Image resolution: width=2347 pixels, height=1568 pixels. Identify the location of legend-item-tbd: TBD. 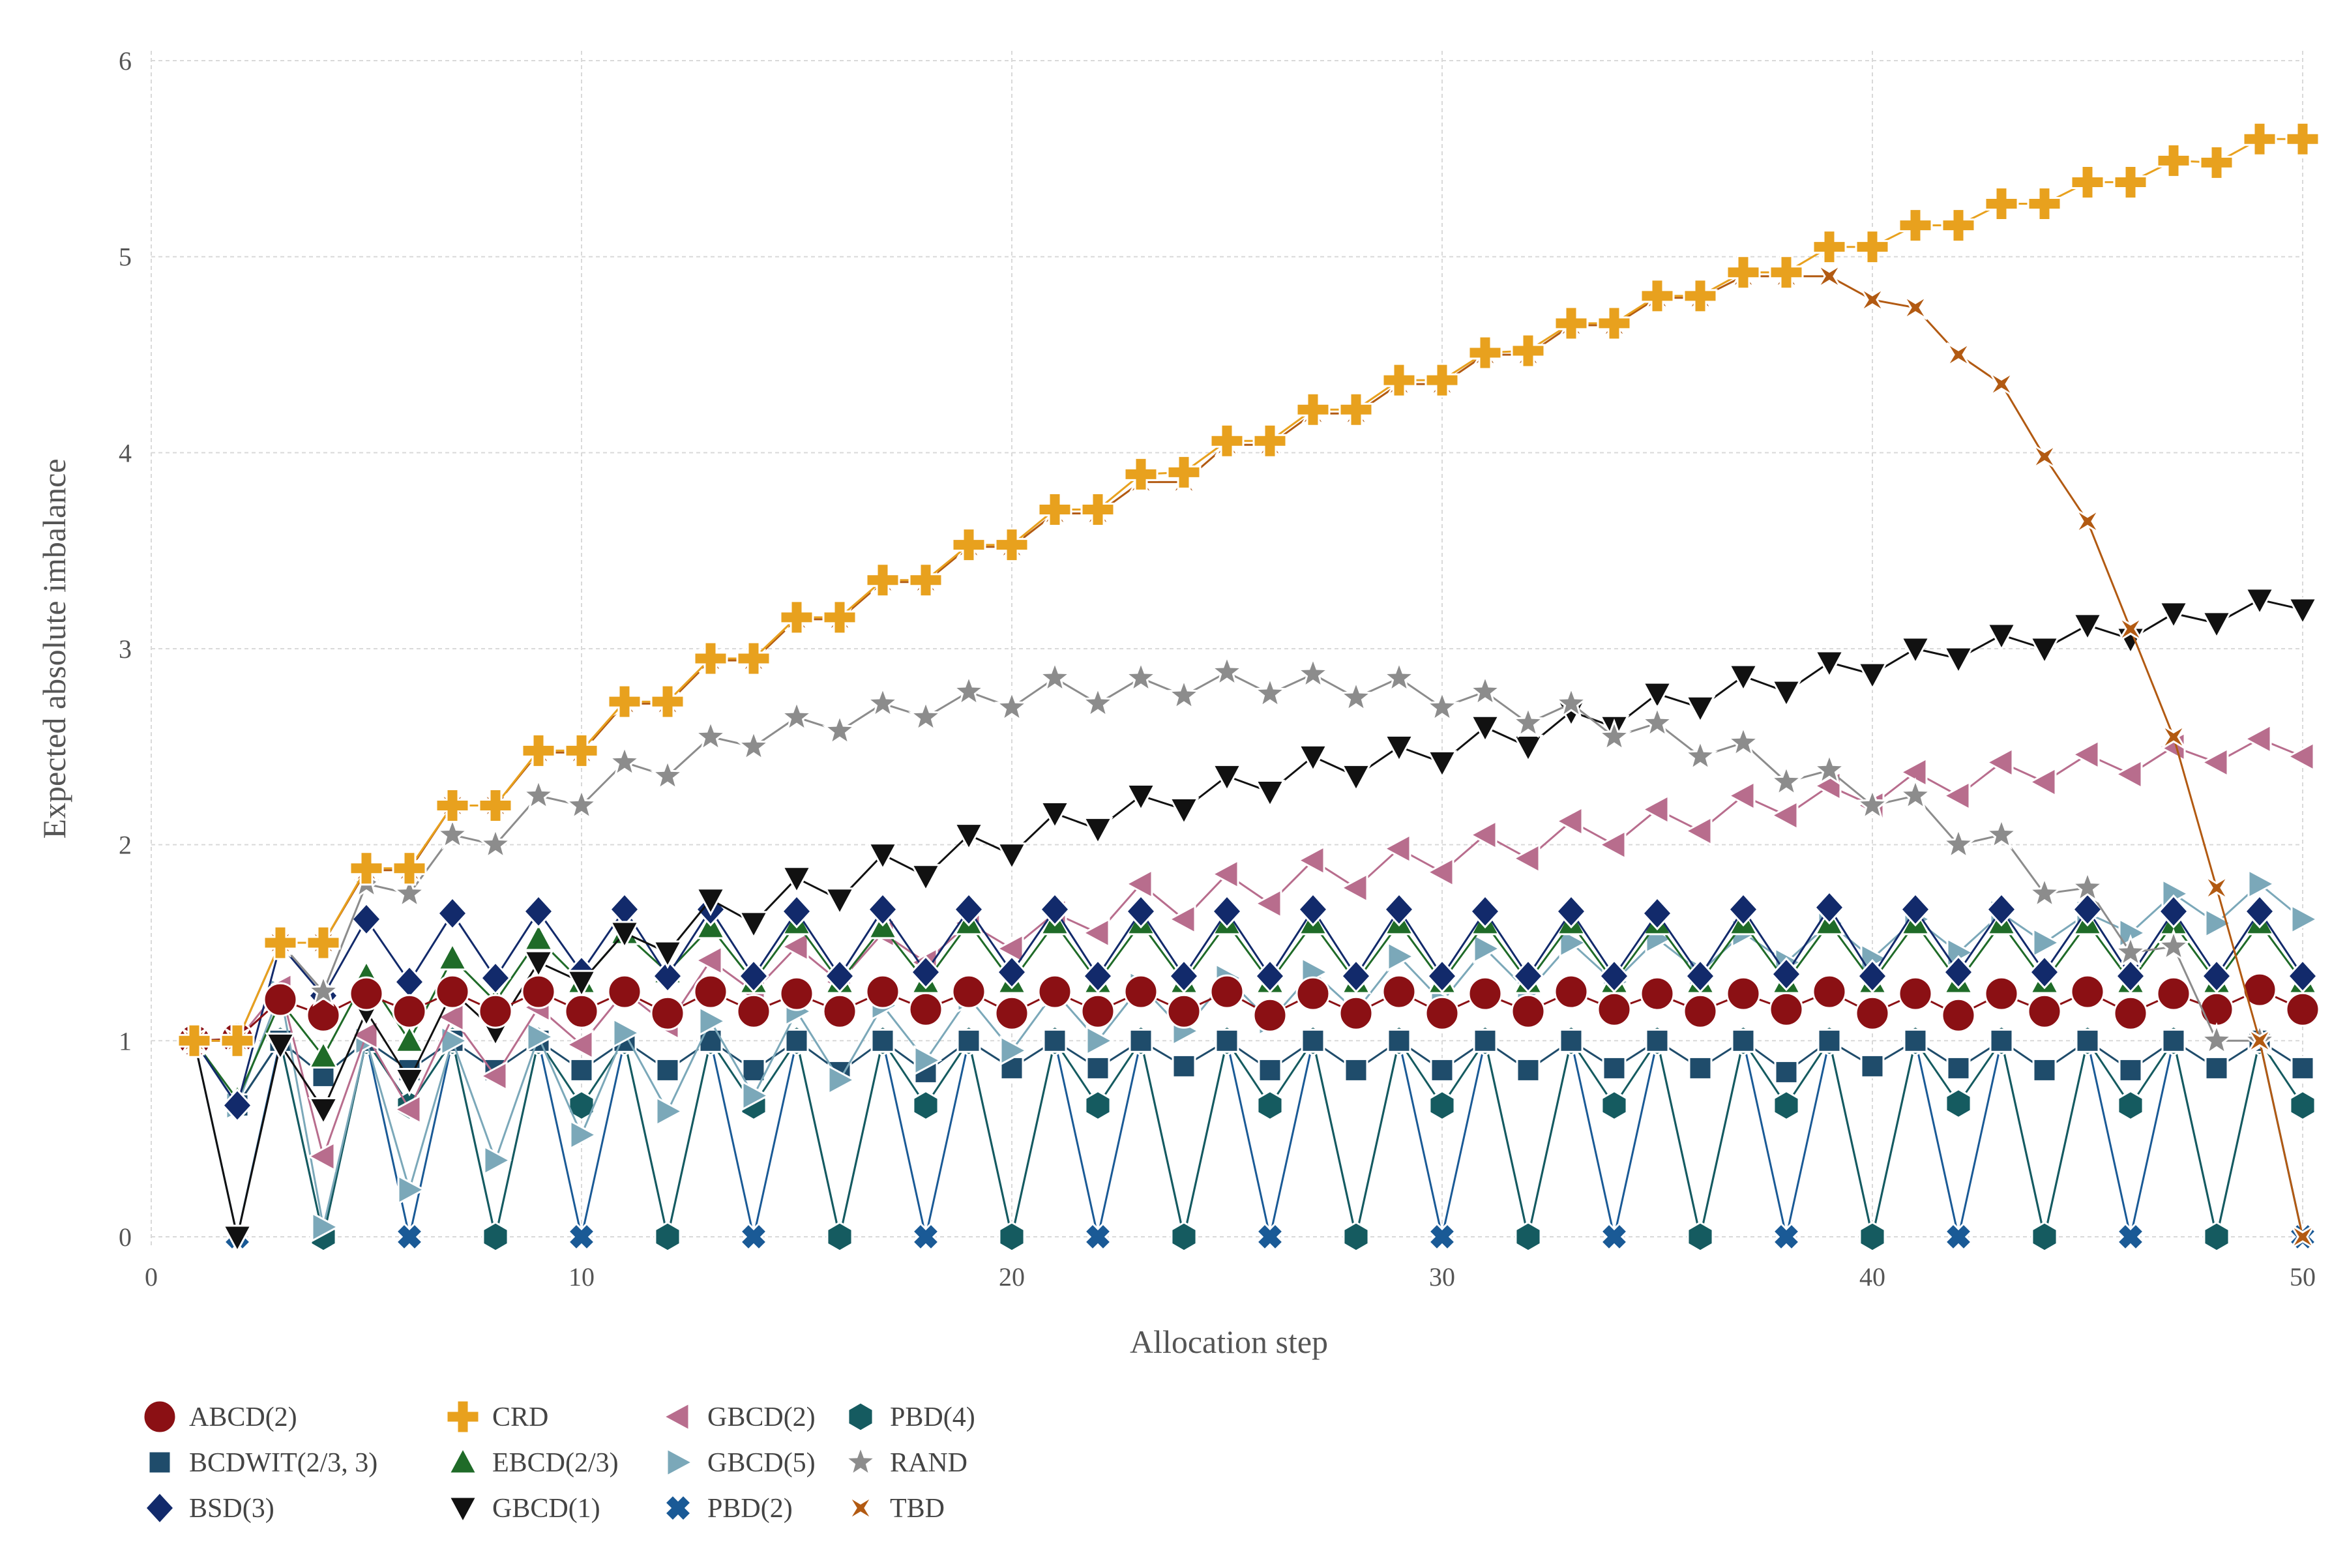
(896, 1509).